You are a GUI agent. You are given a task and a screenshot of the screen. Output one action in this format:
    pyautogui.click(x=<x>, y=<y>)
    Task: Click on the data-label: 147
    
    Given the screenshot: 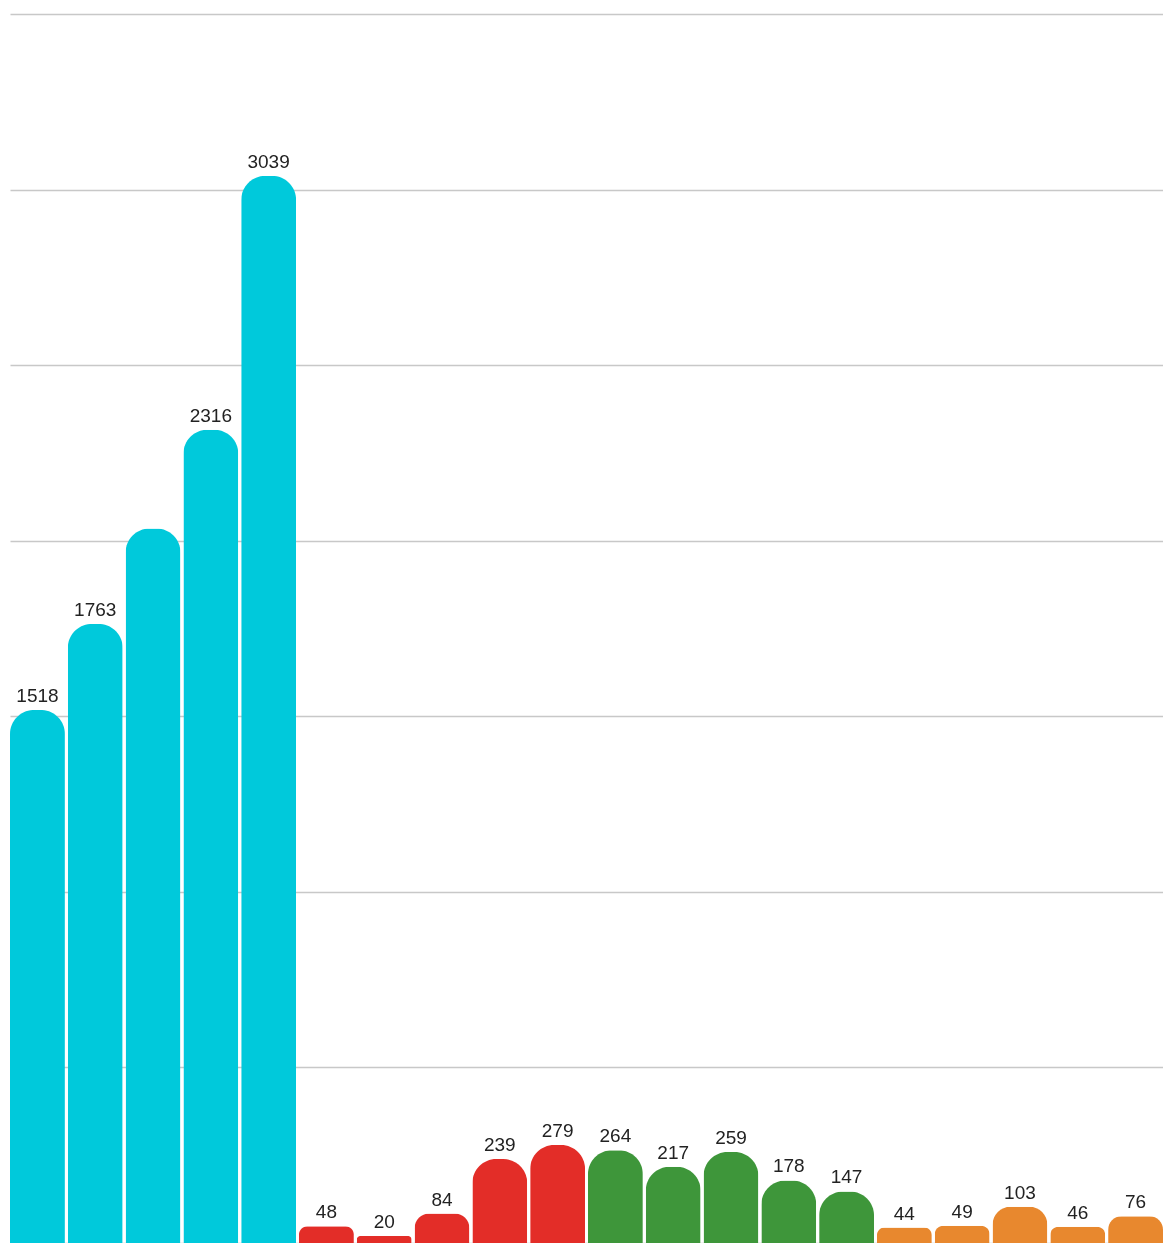 What is the action you would take?
    pyautogui.click(x=846, y=1177)
    